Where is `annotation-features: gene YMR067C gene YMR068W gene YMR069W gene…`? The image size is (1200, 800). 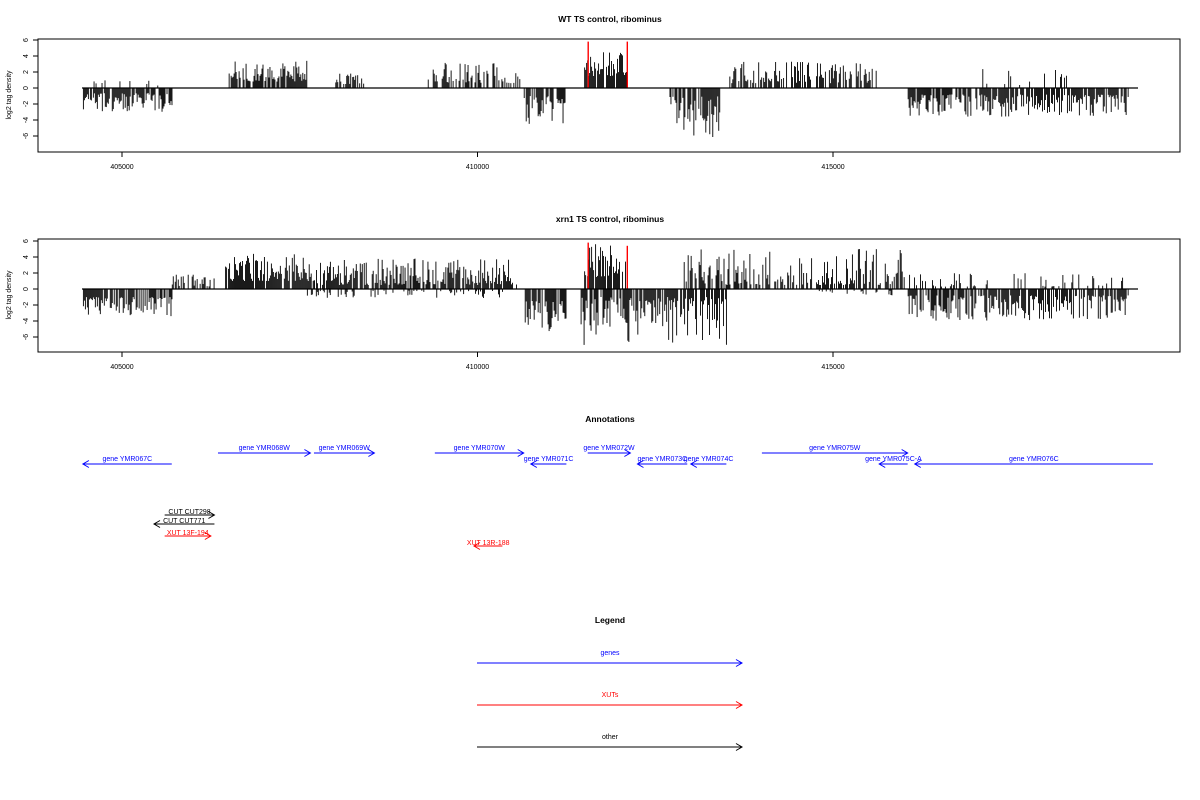
annotation-features: gene YMR067C gene YMR068W gene YMR069W gene… is located at coordinates (617, 497).